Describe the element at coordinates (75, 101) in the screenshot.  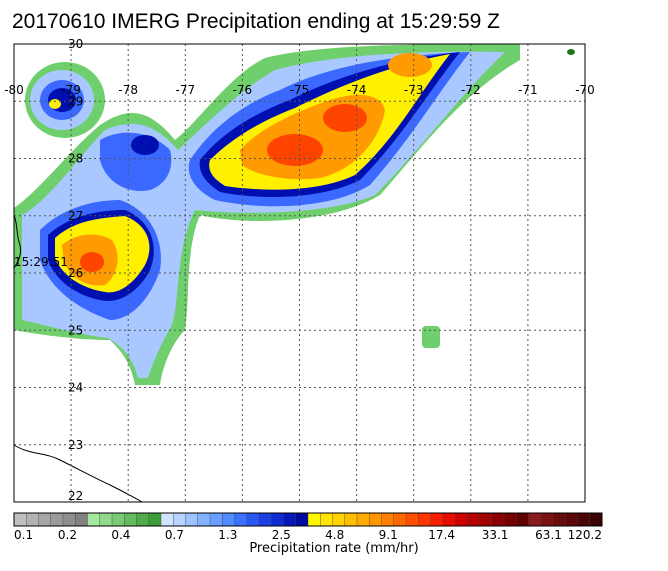
I see `latitude-label: 29` at that location.